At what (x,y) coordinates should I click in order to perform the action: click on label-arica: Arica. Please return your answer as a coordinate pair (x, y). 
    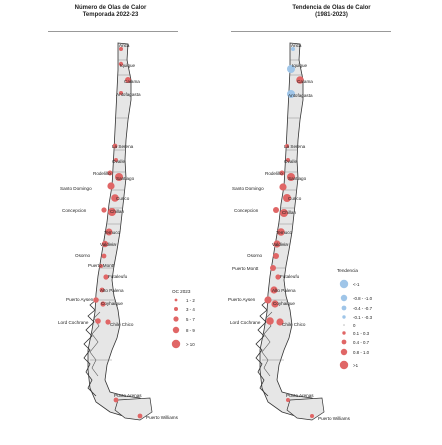
    Looking at the image, I should click on (124, 45).